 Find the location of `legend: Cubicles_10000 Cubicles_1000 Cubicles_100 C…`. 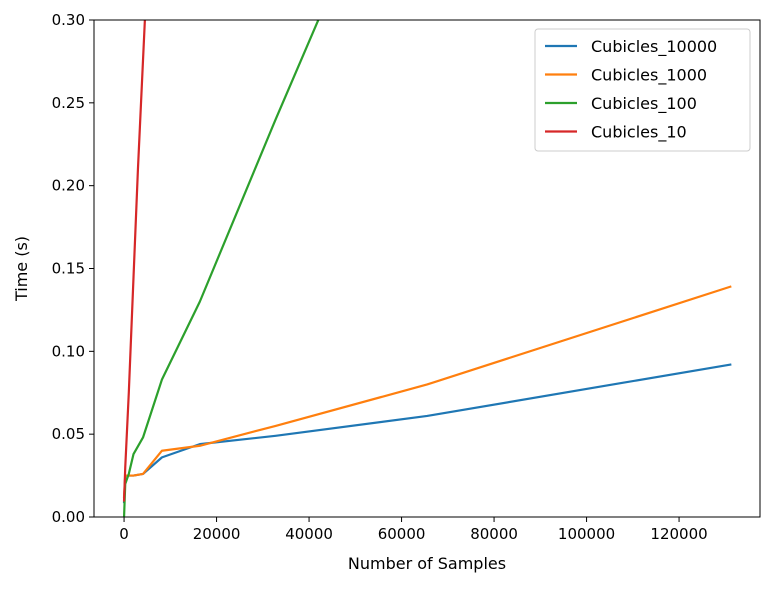

legend: Cubicles_10000 Cubicles_1000 Cubicles_100 C… is located at coordinates (642, 90).